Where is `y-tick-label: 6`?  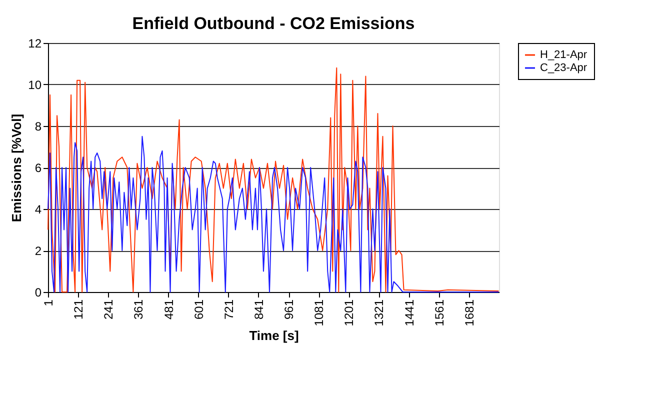 y-tick-label: 6 is located at coordinates (38, 168).